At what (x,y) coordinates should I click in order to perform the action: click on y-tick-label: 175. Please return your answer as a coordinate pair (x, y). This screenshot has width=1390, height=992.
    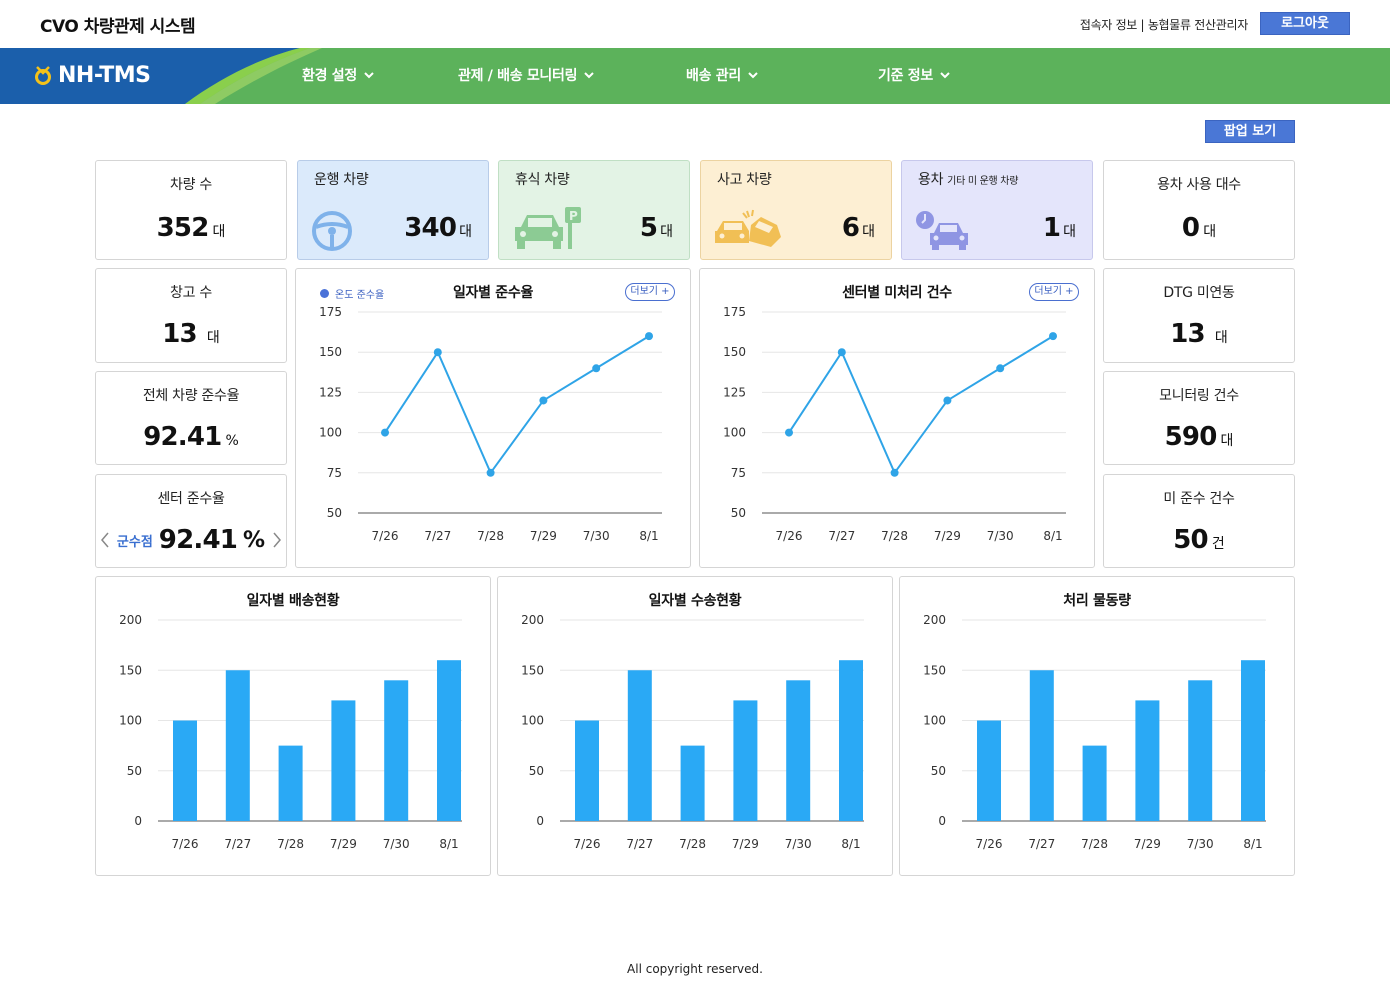
    Looking at the image, I should click on (734, 312).